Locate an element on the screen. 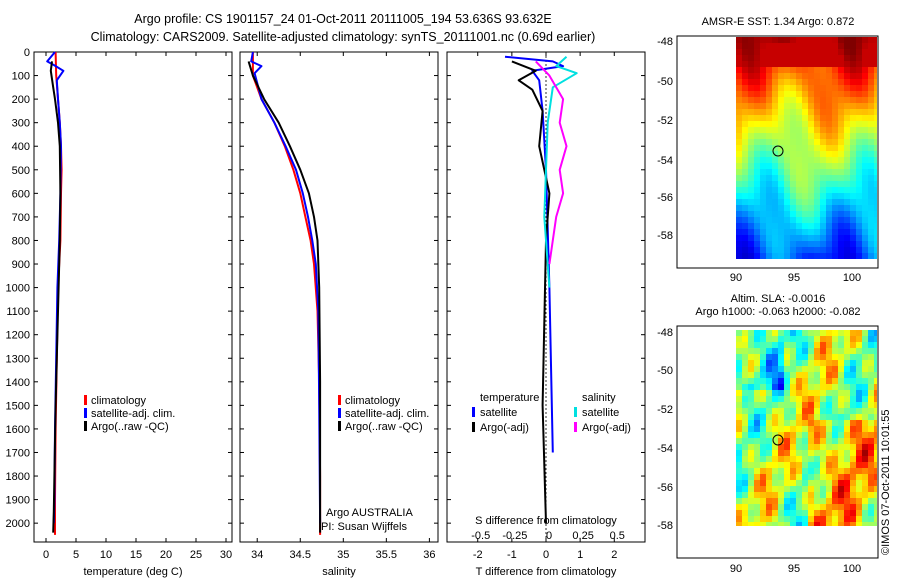 Image resolution: width=900 pixels, height=580 pixels. legend-label-t-argo: Argo(-adj) is located at coordinates (504, 428).